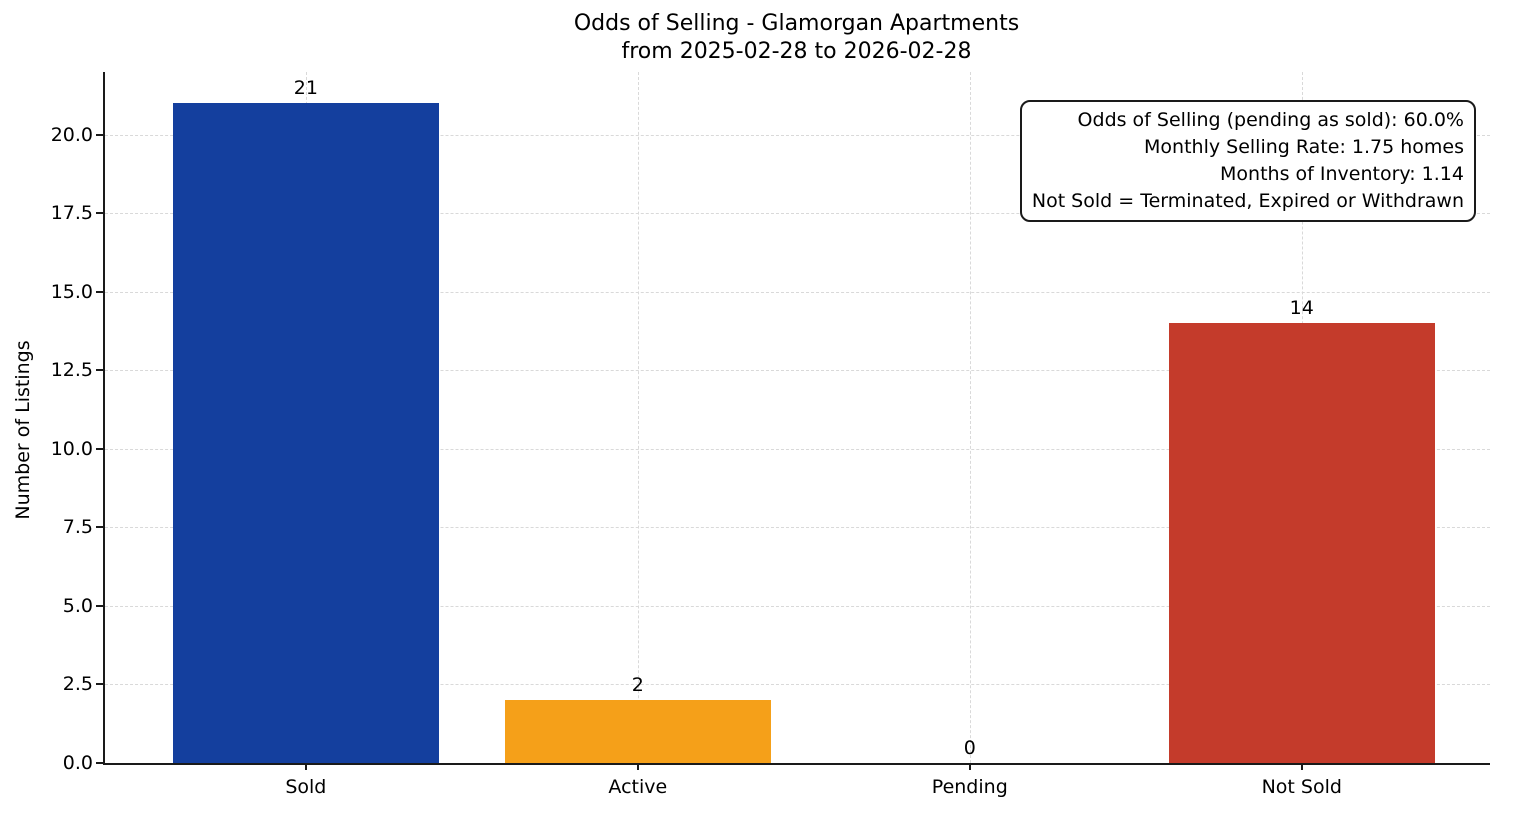  What do you see at coordinates (1301, 308) in the screenshot?
I see `bar-value-label: 14` at bounding box center [1301, 308].